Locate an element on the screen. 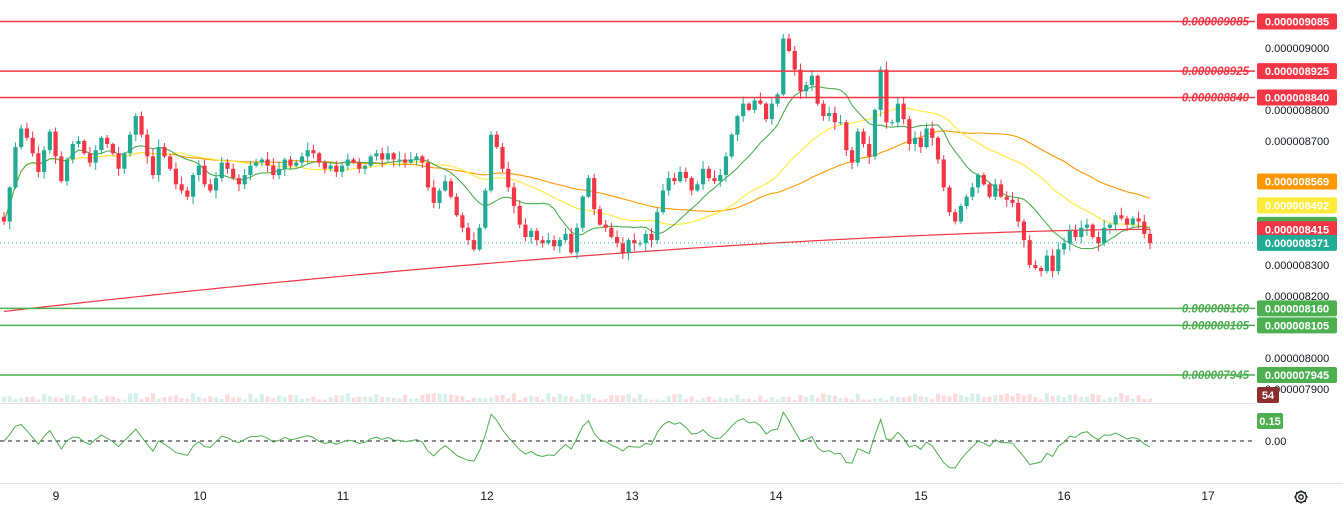 This screenshot has height=508, width=1343. gear-icon is located at coordinates (1301, 497).